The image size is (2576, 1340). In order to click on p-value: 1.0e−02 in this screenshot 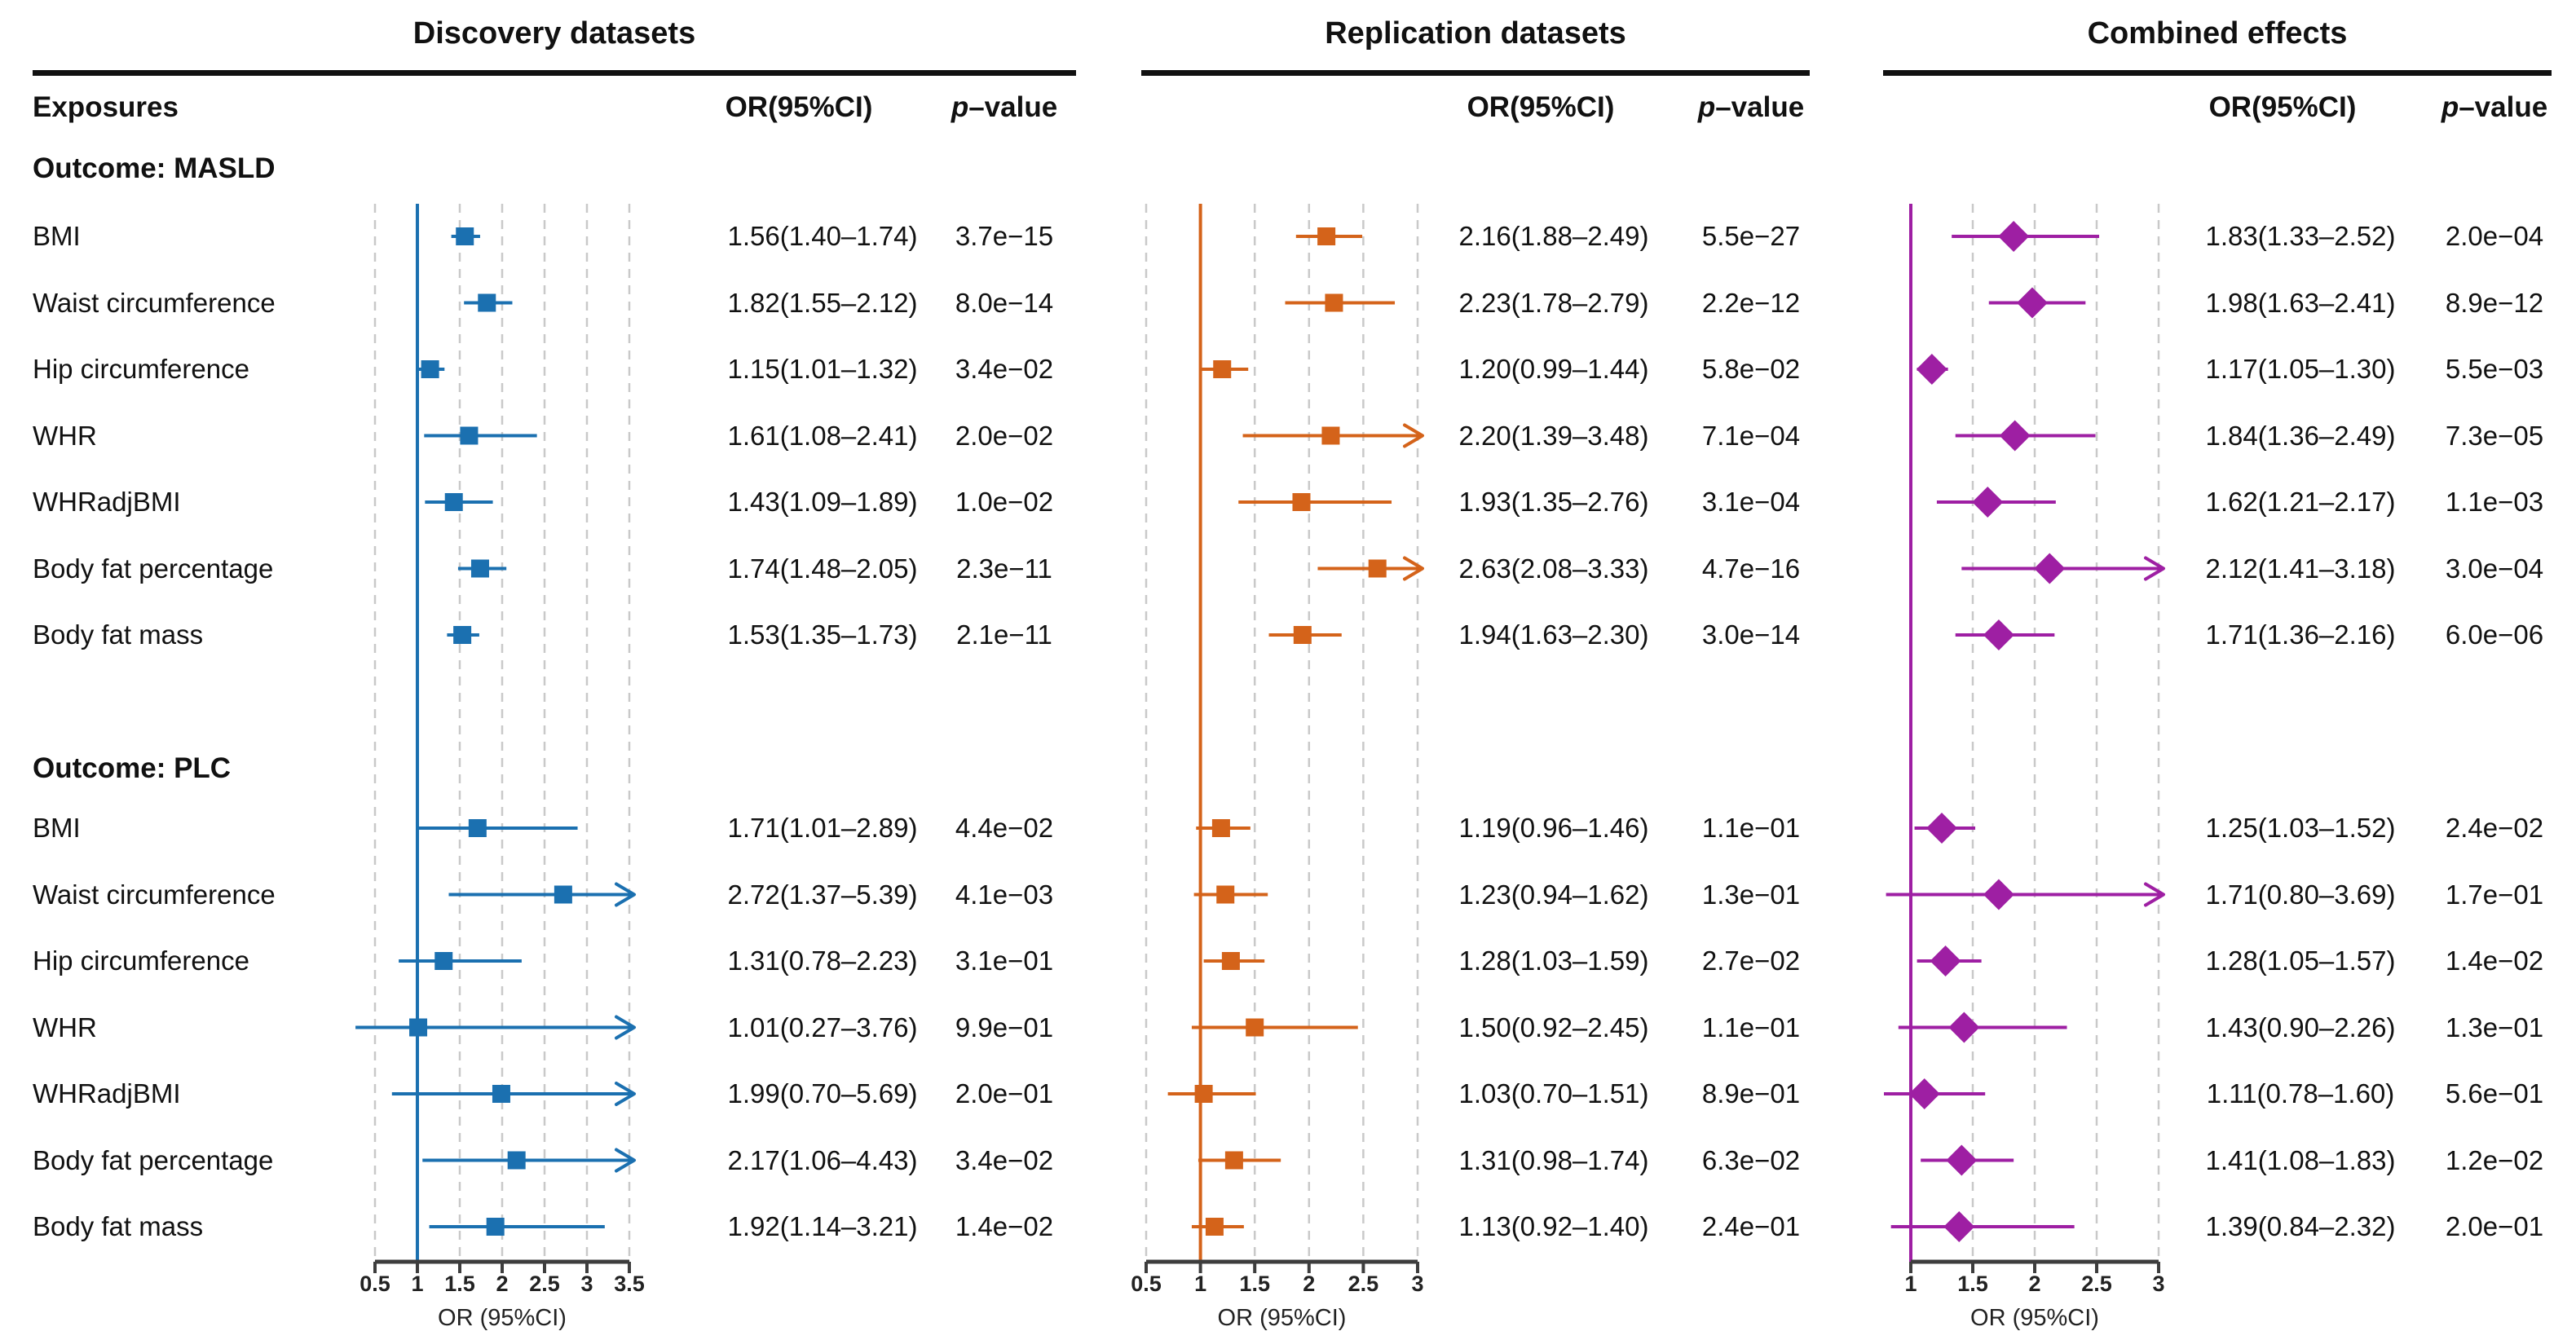, I will do `click(1004, 502)`.